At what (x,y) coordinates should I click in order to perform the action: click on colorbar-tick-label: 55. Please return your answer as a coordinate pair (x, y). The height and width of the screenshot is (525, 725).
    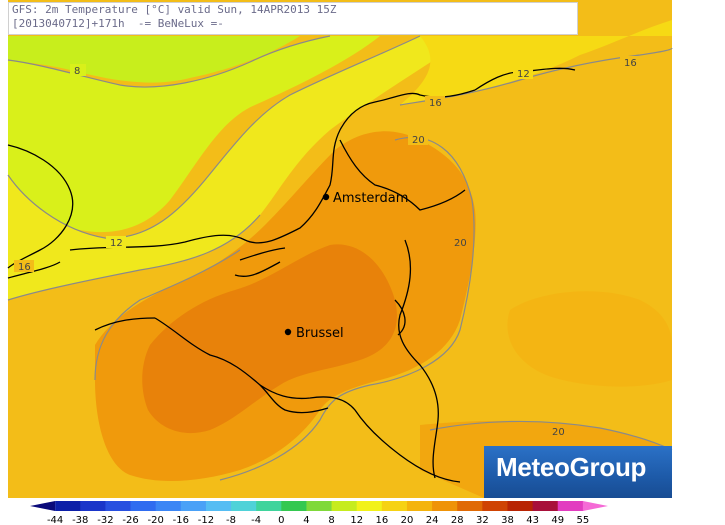
    Looking at the image, I should click on (583, 520).